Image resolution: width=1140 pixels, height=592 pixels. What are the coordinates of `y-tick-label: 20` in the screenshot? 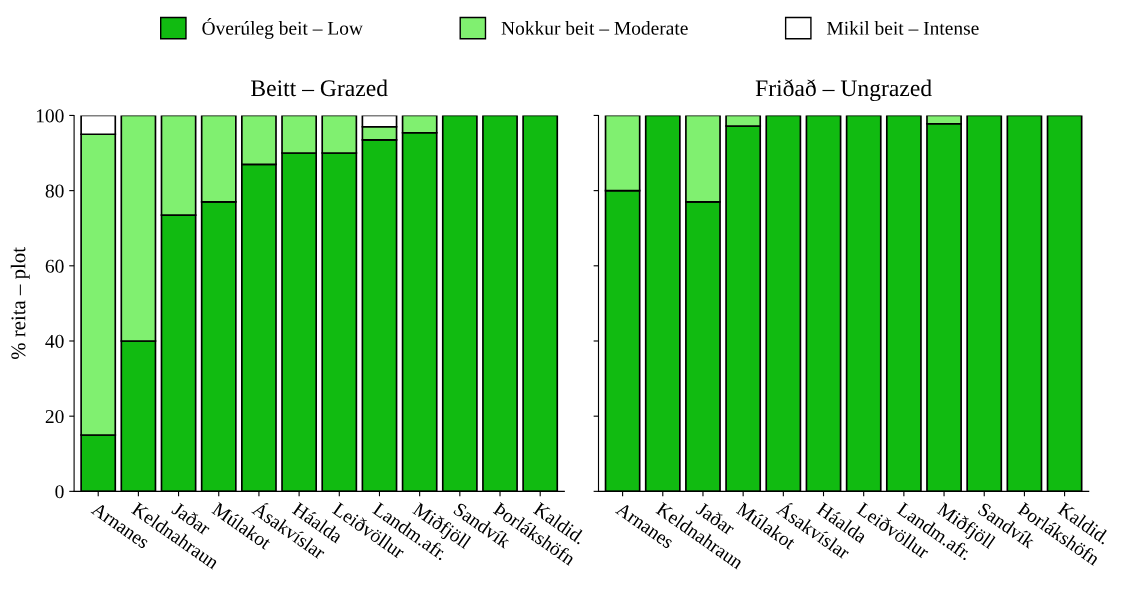 It's located at (54, 416).